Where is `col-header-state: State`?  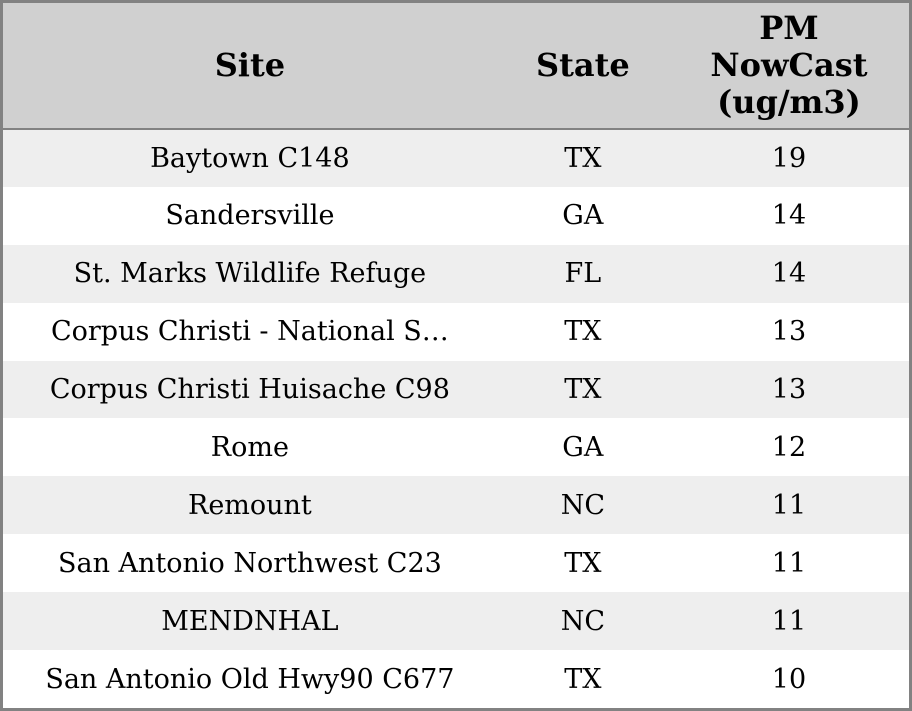 col-header-state: State is located at coordinates (582, 66).